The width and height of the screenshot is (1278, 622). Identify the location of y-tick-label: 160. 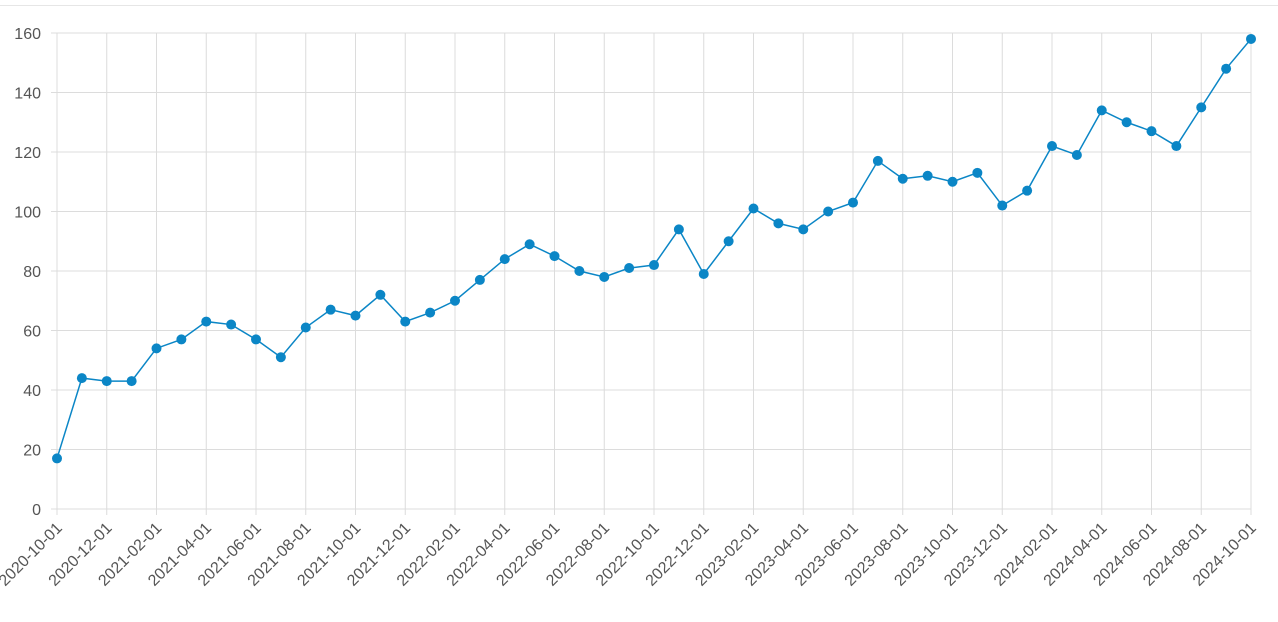
(27, 34).